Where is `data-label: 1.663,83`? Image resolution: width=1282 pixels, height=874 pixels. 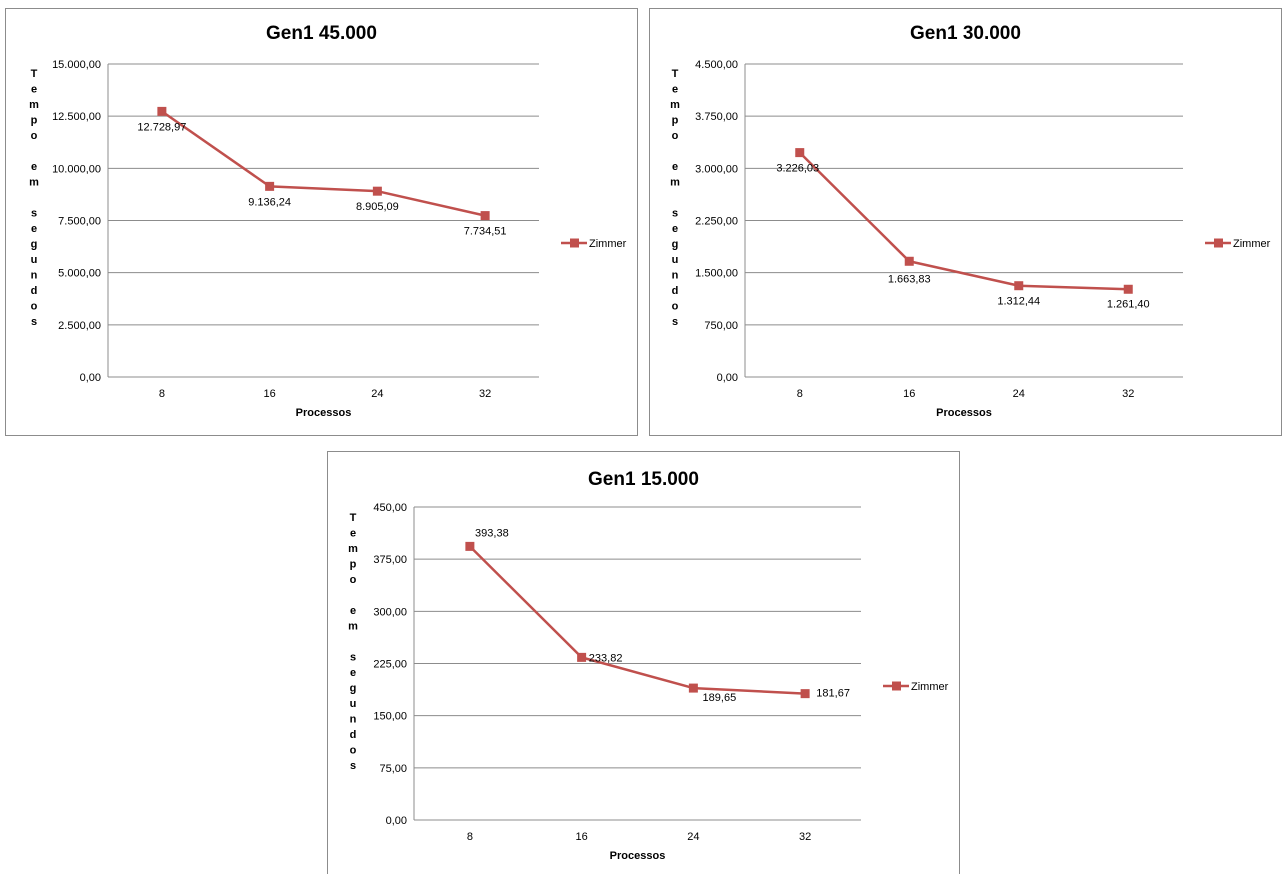
data-label: 1.663,83 is located at coordinates (909, 279).